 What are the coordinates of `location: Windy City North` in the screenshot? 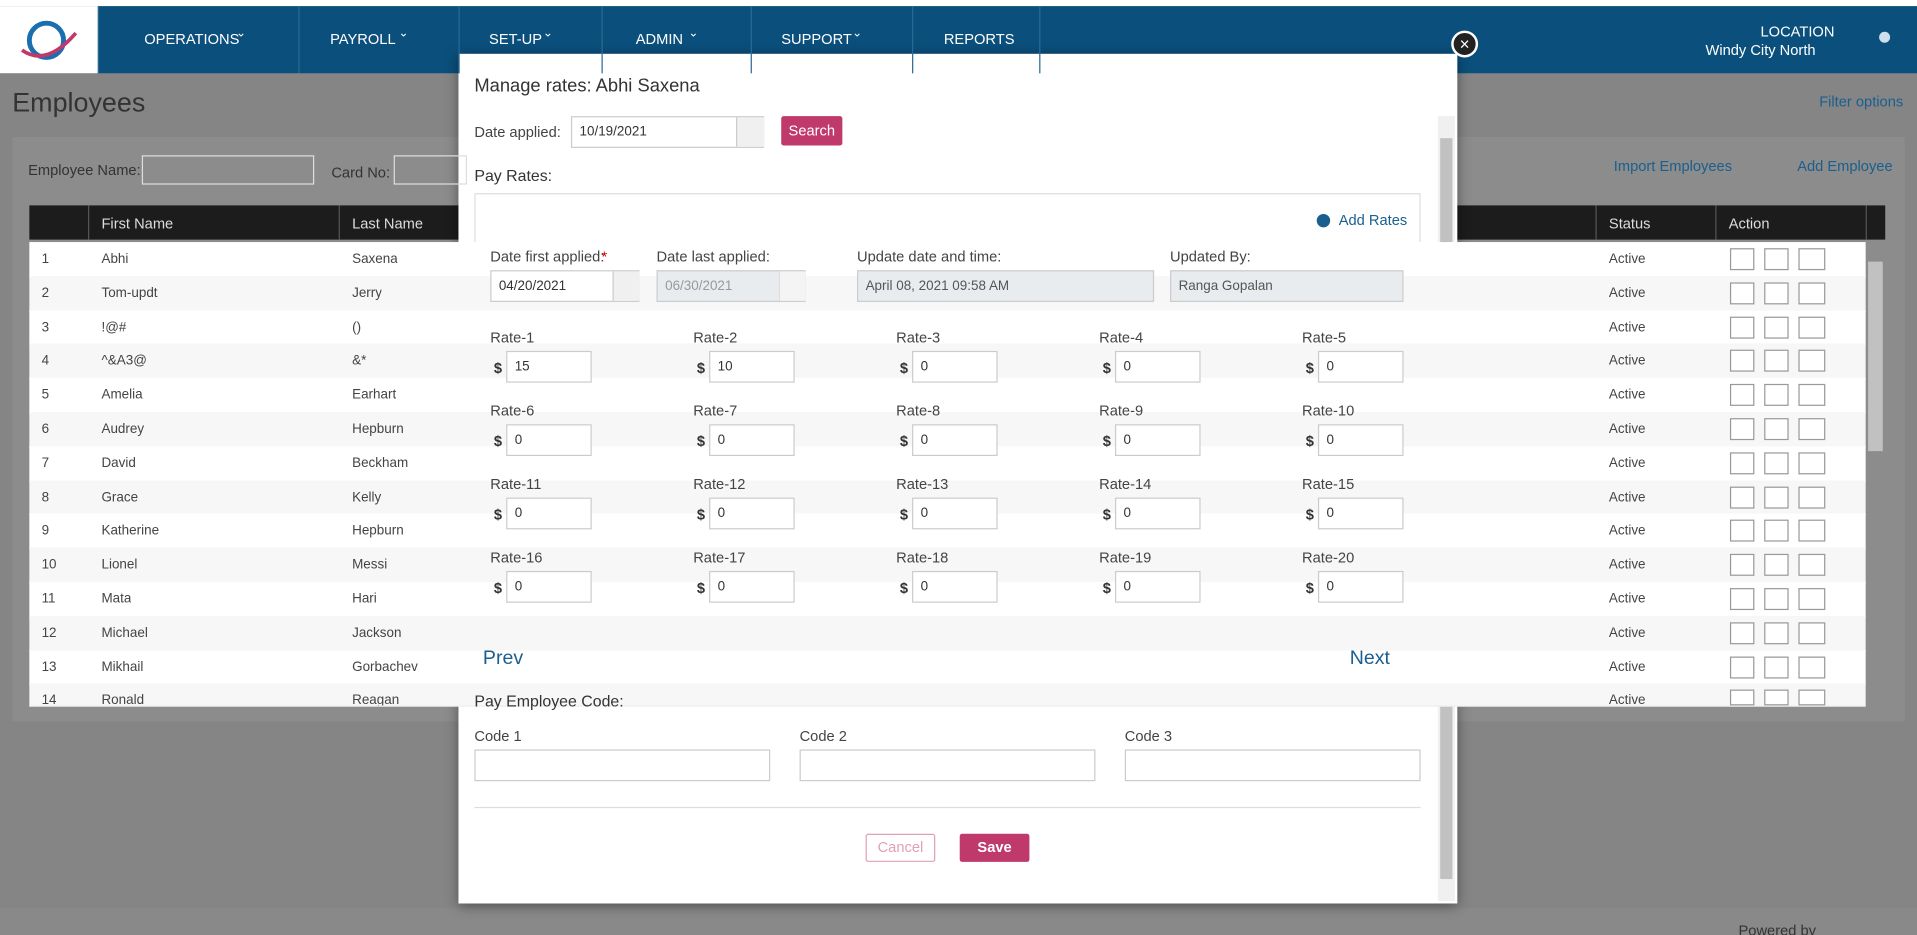 It's located at (1760, 50).